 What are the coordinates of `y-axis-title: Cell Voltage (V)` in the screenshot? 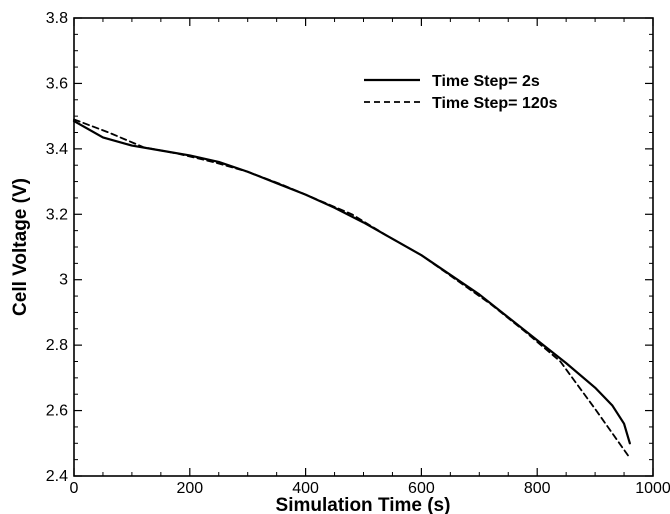 It's located at (20, 247).